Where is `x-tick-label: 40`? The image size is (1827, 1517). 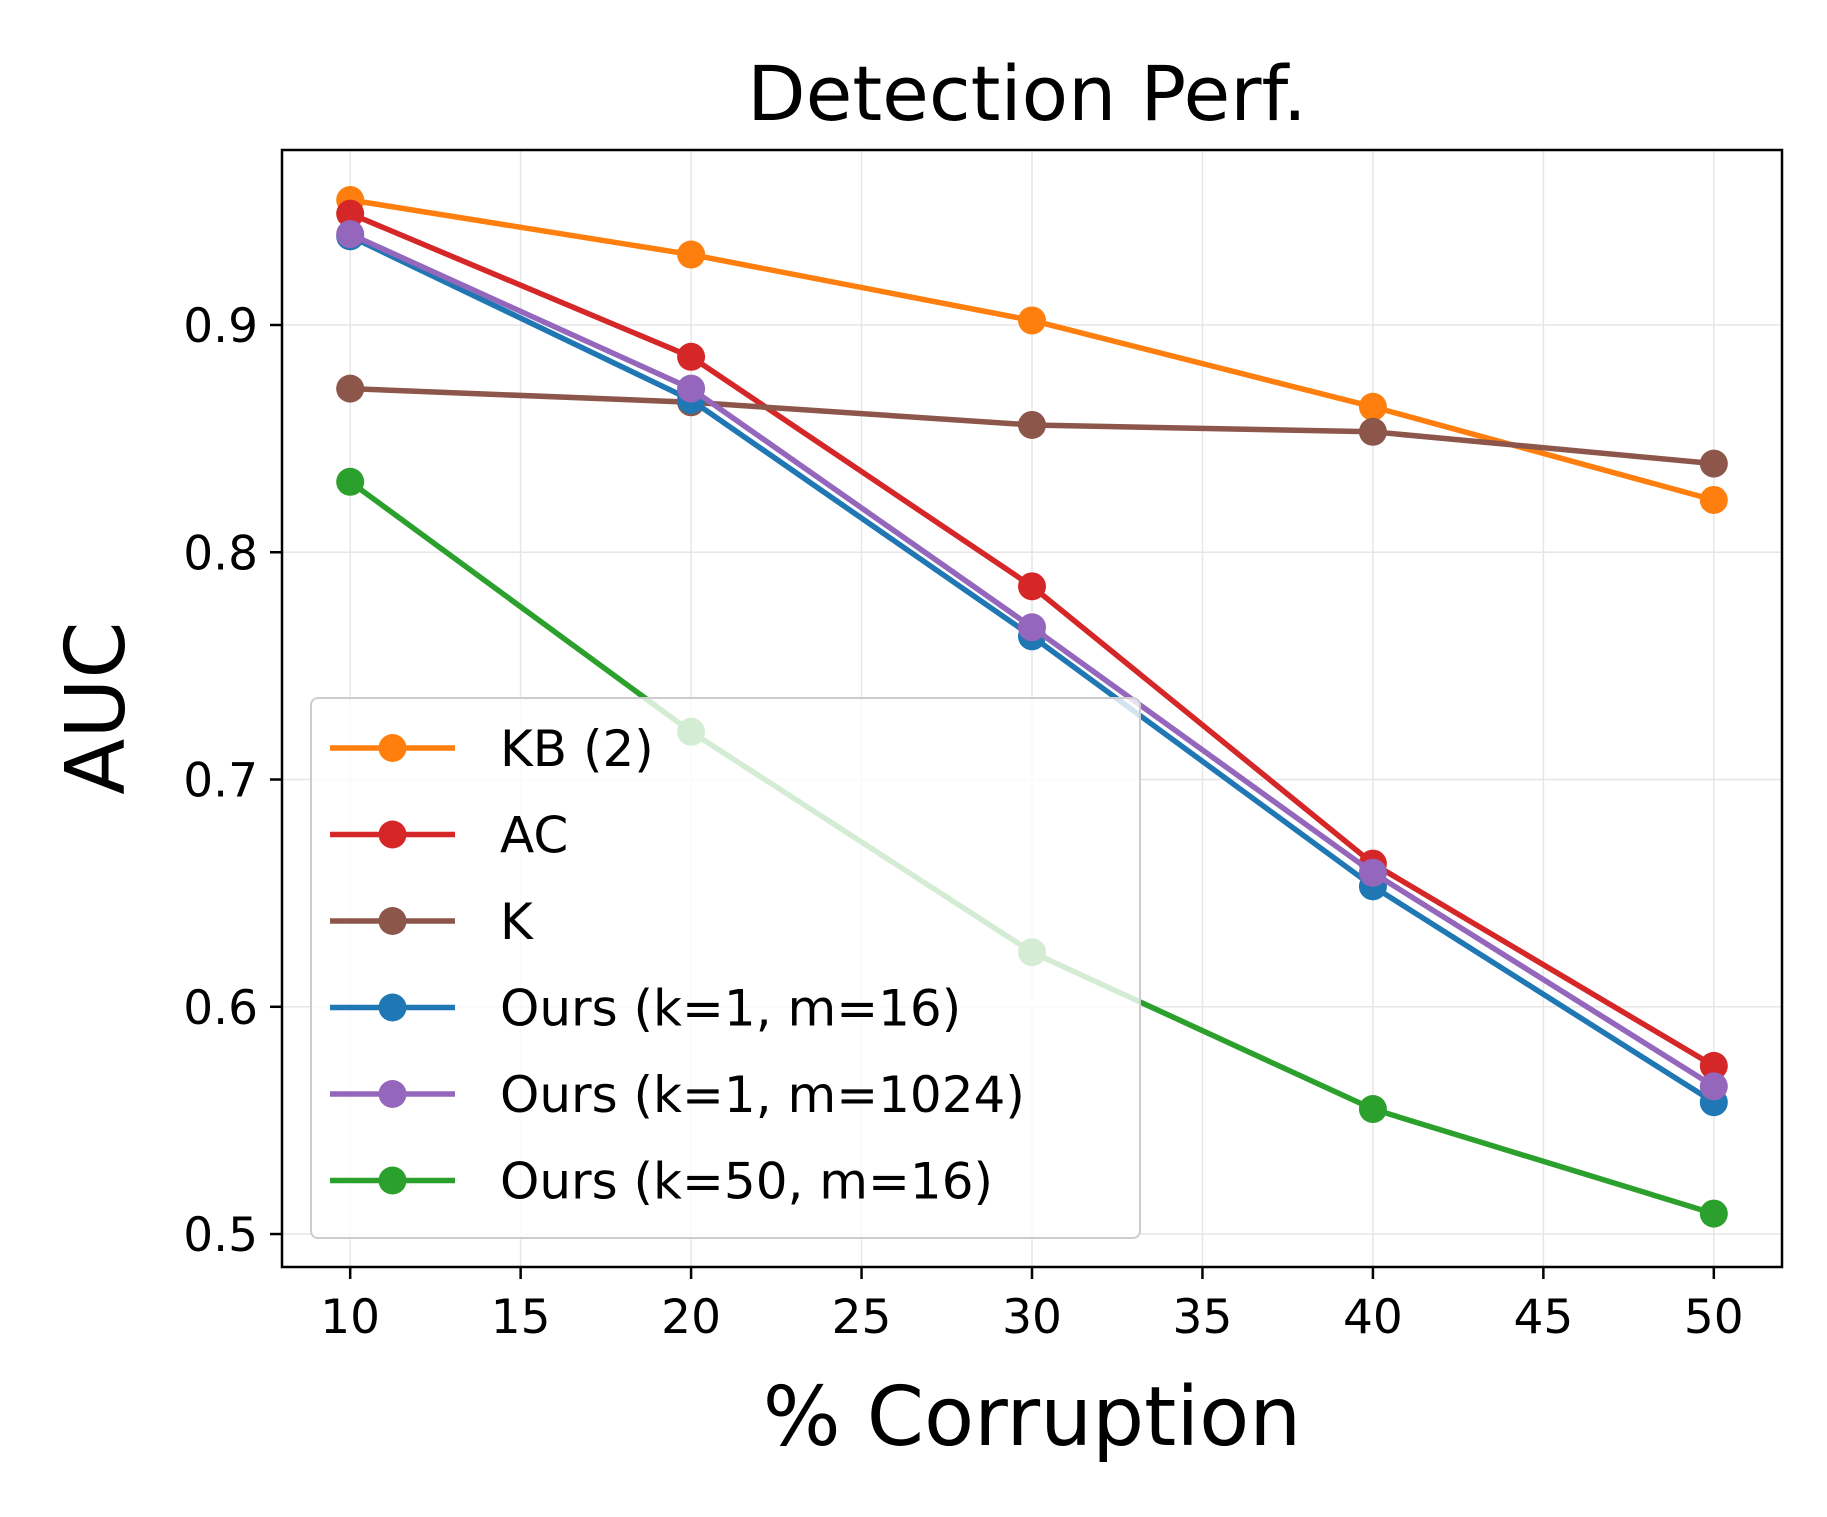 x-tick-label: 40 is located at coordinates (1373, 1317).